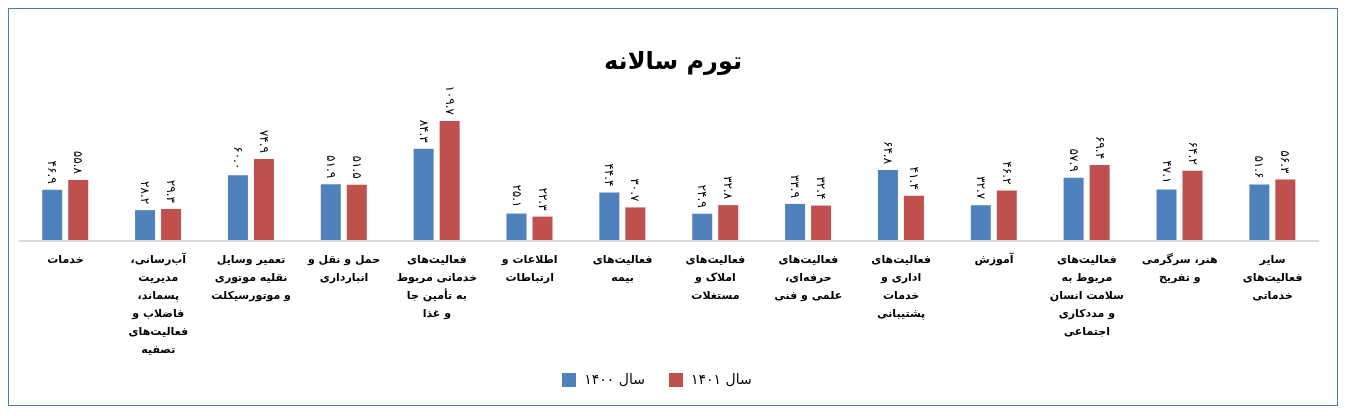 The image size is (1348, 416). What do you see at coordinates (901, 286) in the screenshot?
I see `x-tick-label: فعالیت‌های اداری و خدمات پشتیبانی` at bounding box center [901, 286].